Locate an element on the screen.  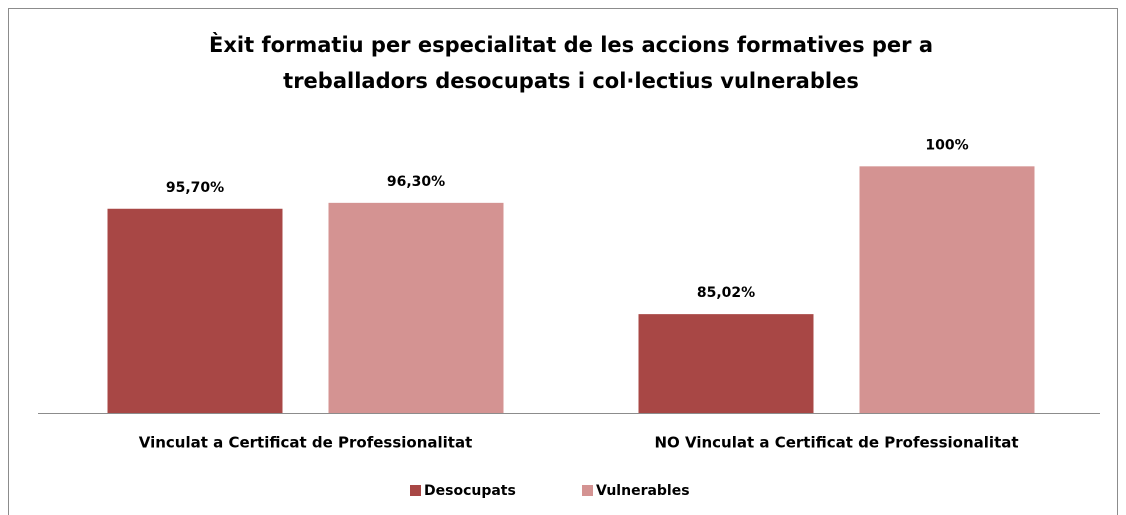
data-label: 100% is located at coordinates (946, 145).